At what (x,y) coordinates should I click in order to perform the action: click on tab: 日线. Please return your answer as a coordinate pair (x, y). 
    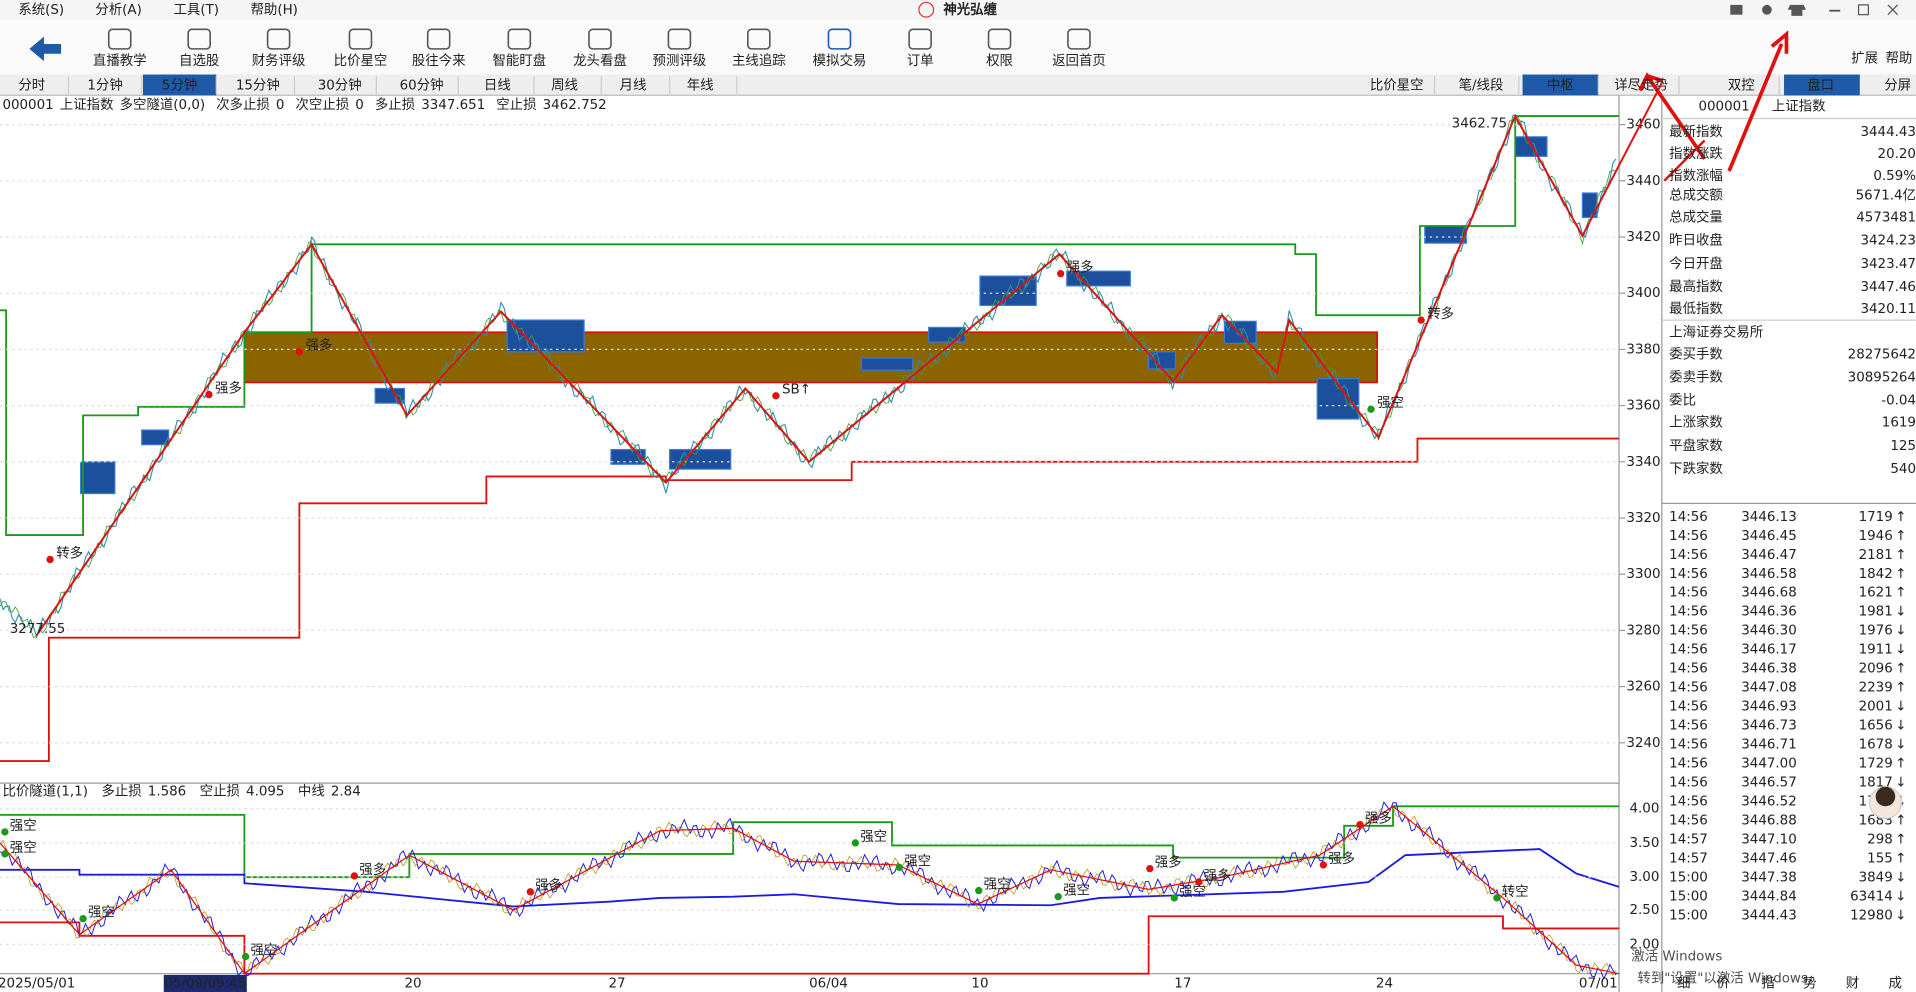
    Looking at the image, I should click on (497, 86).